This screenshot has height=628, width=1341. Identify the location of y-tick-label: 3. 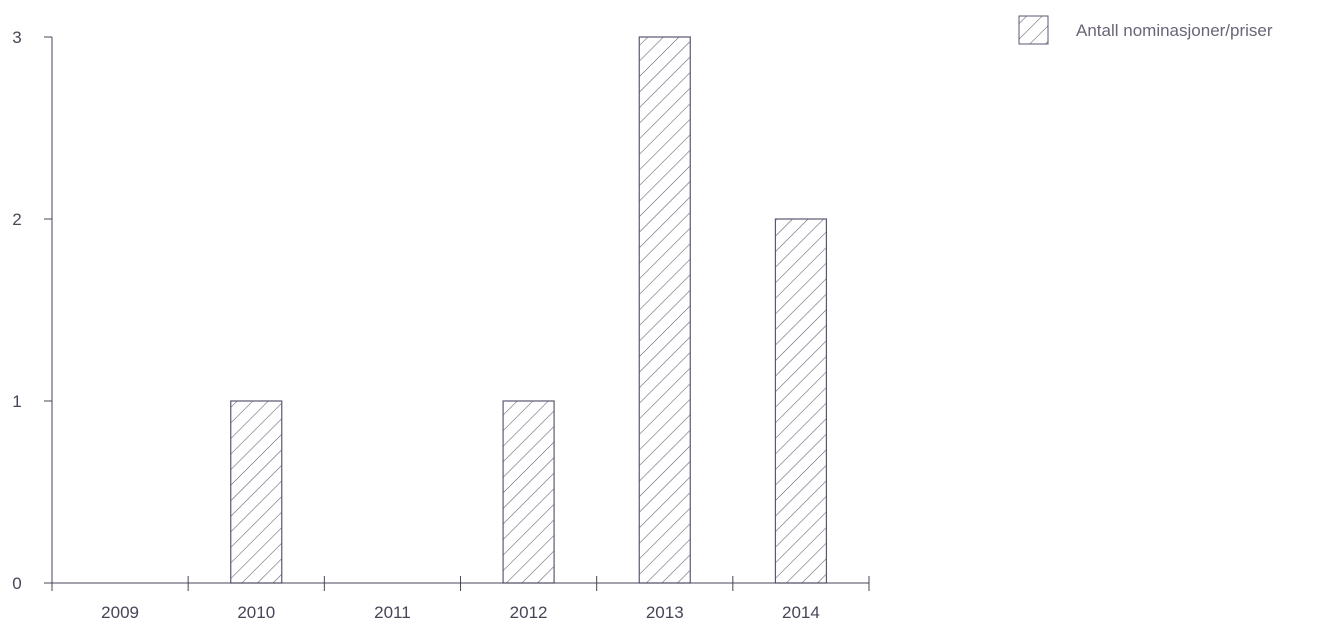
(16, 37).